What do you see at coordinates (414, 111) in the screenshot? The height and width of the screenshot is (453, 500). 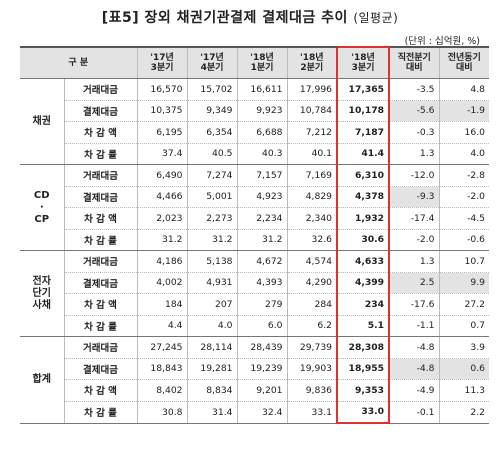 I see `value-cell: -5.6` at bounding box center [414, 111].